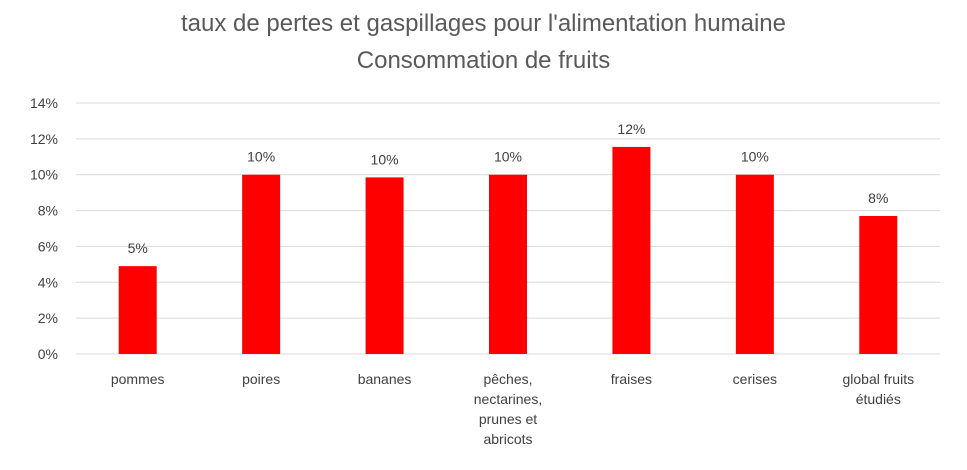 The width and height of the screenshot is (967, 470). Describe the element at coordinates (44, 139) in the screenshot. I see `y-tick-label: 12%` at that location.